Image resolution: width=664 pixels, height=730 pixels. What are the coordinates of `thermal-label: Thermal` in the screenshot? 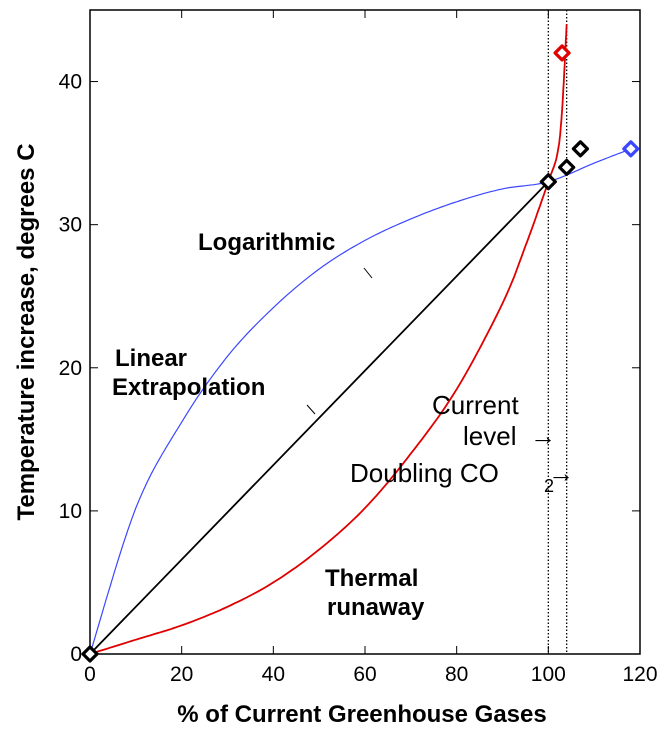 It's located at (371, 578).